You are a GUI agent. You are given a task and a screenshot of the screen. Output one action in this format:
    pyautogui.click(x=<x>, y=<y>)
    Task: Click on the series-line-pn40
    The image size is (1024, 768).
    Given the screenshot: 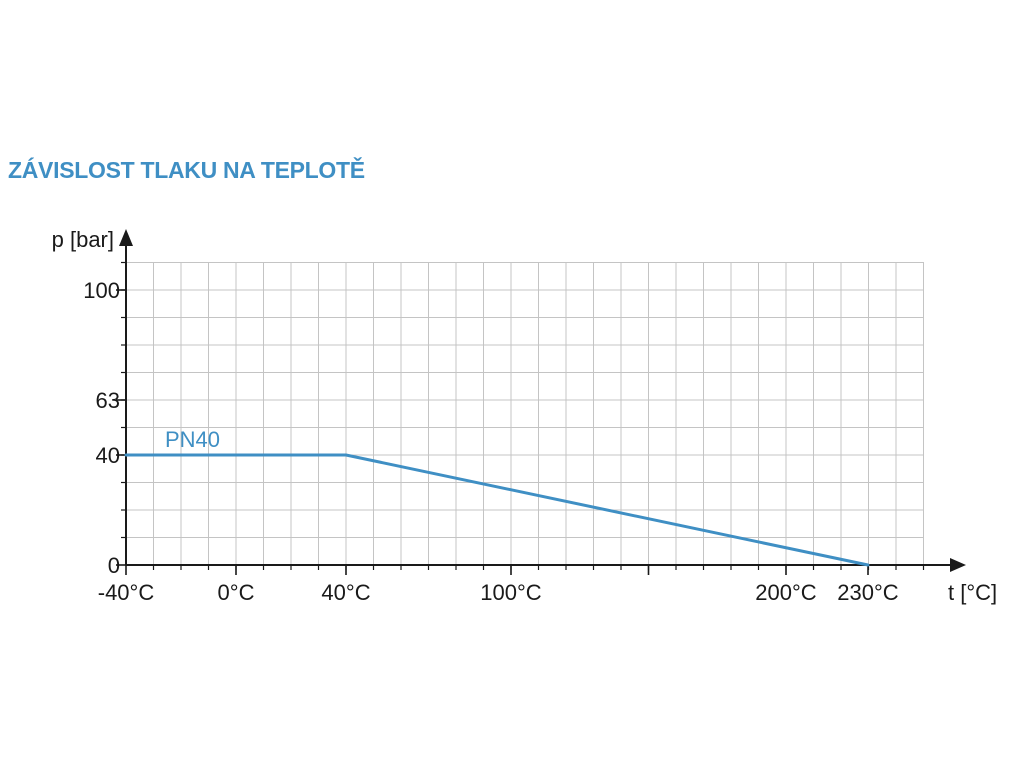 What is the action you would take?
    pyautogui.click(x=497, y=510)
    